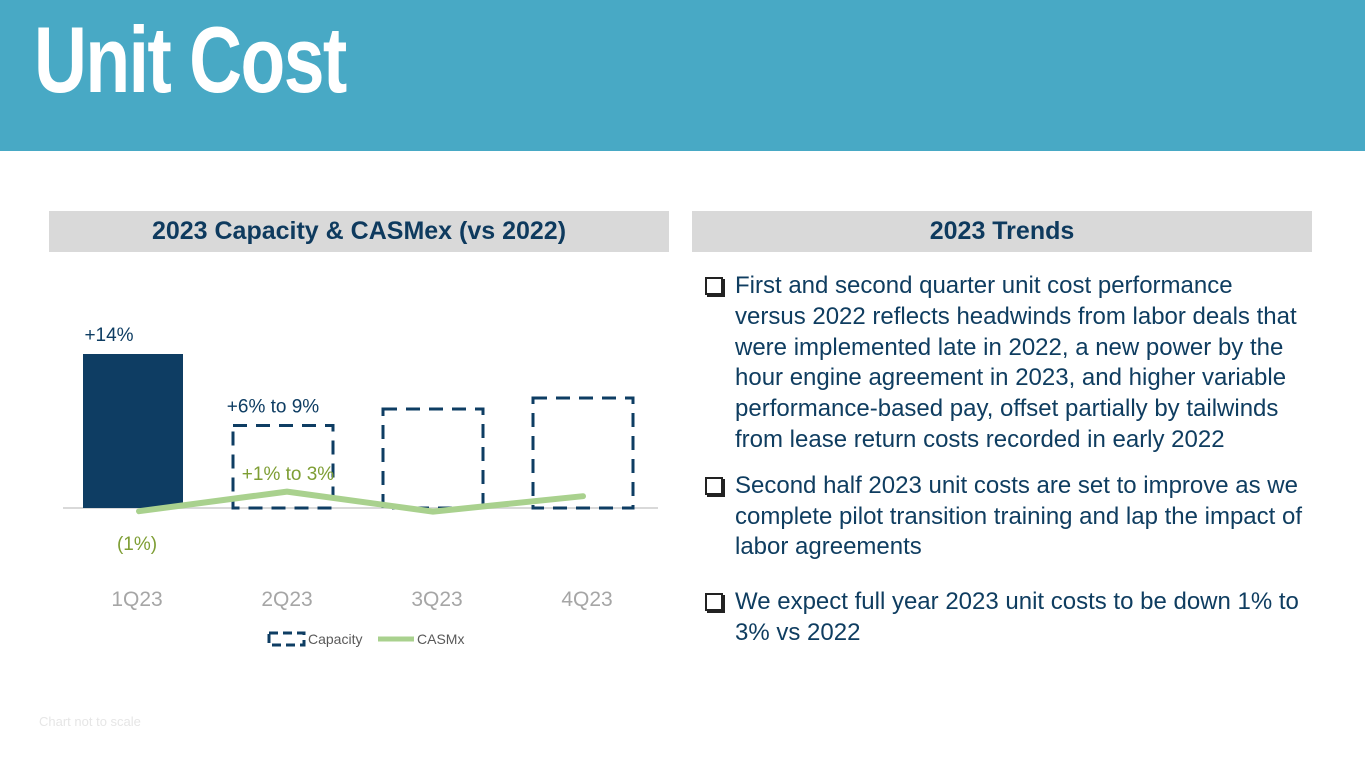 The image size is (1365, 768). What do you see at coordinates (335, 639) in the screenshot?
I see `legend-capacity-label: Capacity` at bounding box center [335, 639].